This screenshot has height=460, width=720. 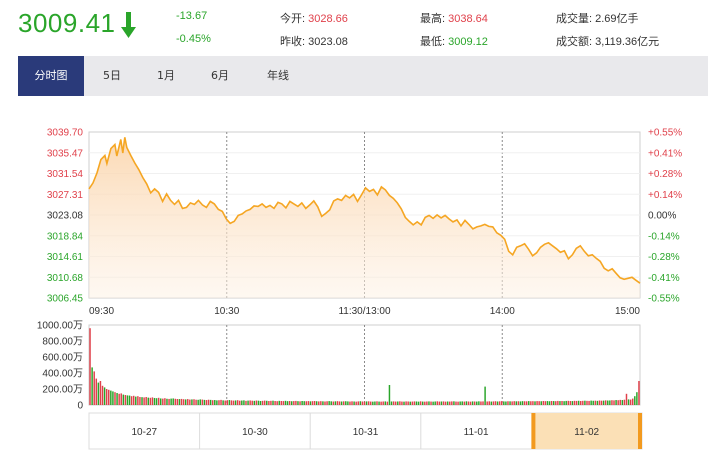 I want to click on date-label: 10-30, so click(x=255, y=432).